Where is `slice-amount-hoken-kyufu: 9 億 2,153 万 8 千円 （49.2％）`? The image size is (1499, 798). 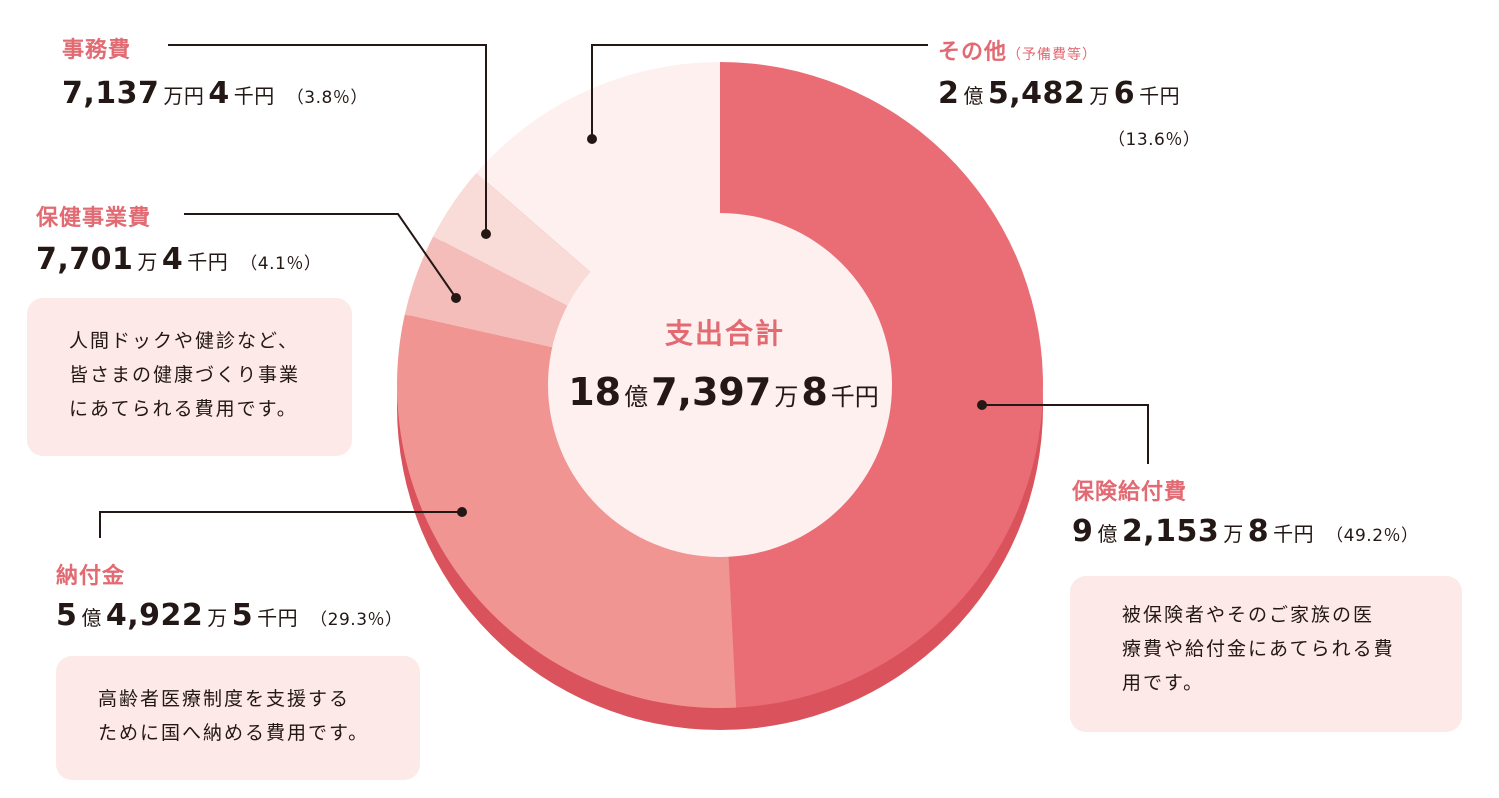
slice-amount-hoken-kyufu: 9 億 2,153 万 8 千円 （49.2％） is located at coordinates (1245, 531).